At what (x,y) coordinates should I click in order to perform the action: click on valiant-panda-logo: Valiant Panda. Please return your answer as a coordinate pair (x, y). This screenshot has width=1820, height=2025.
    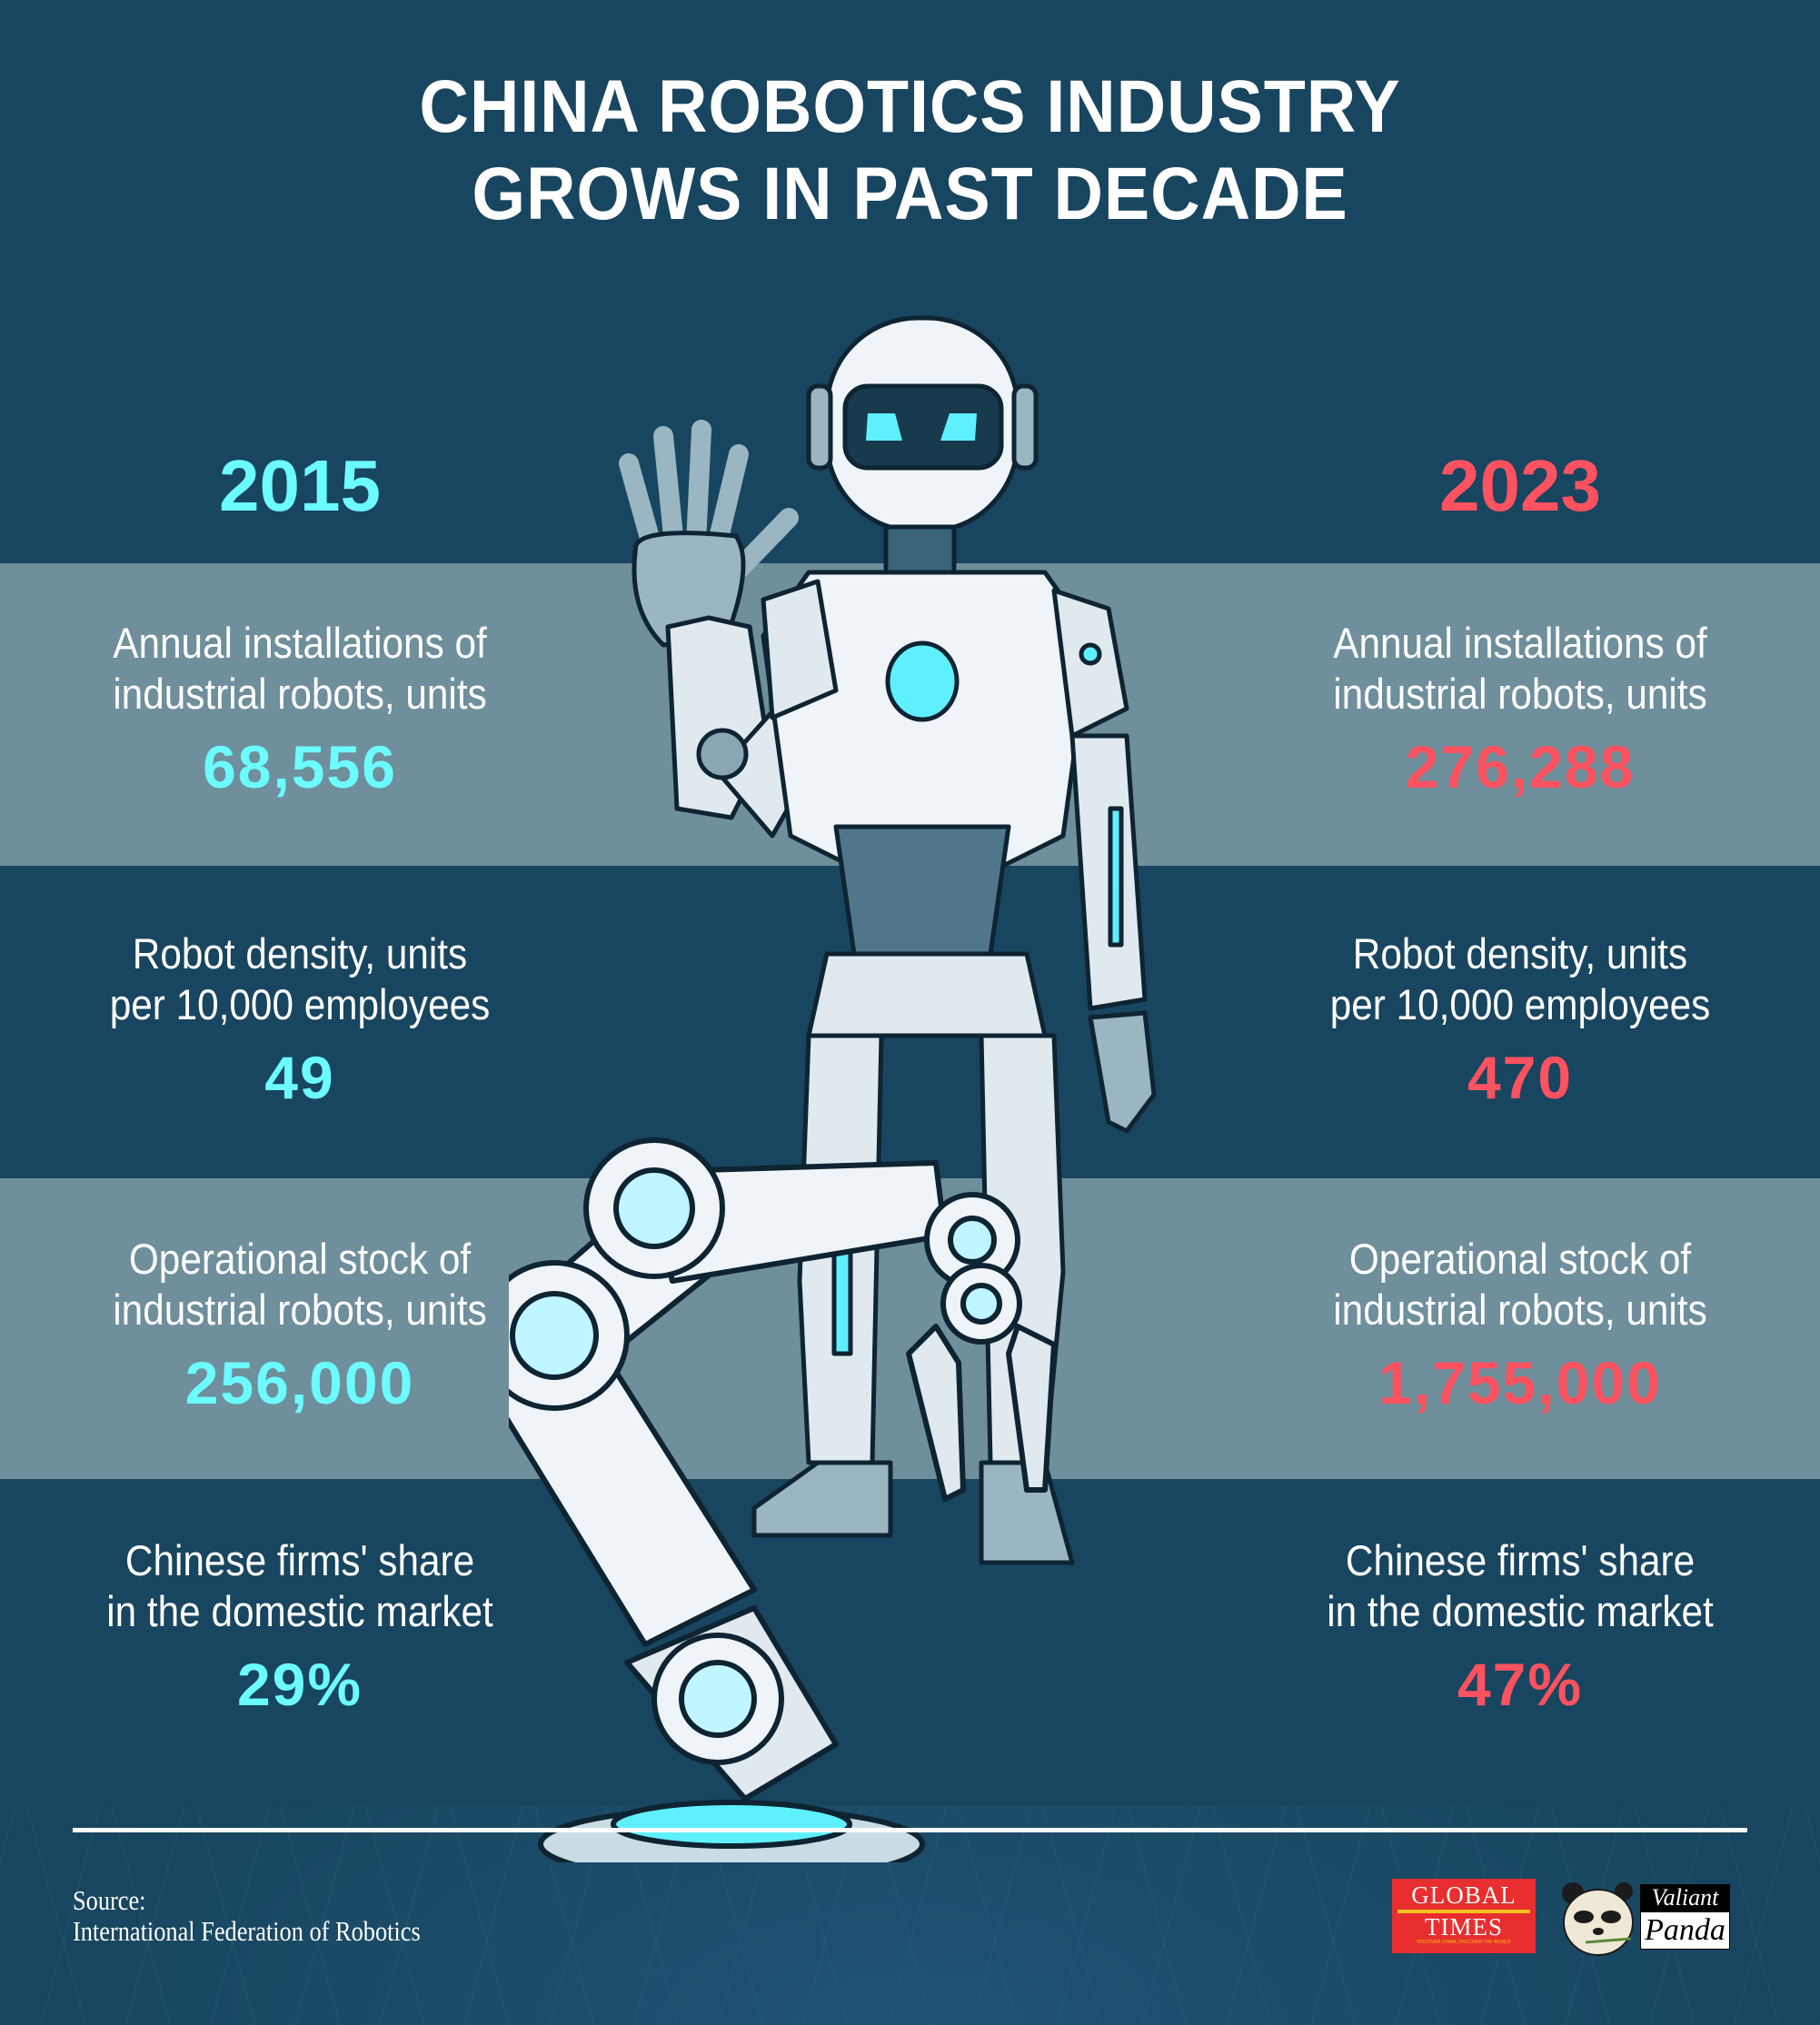
    Looking at the image, I should click on (1685, 1917).